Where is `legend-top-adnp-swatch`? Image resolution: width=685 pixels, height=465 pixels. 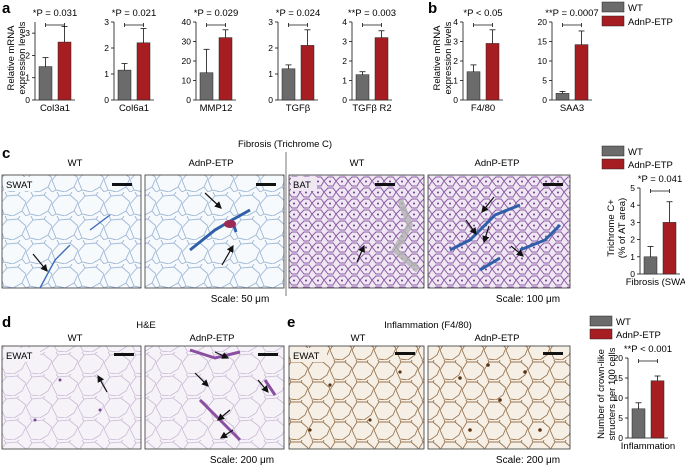 legend-top-adnp-swatch is located at coordinates (613, 21).